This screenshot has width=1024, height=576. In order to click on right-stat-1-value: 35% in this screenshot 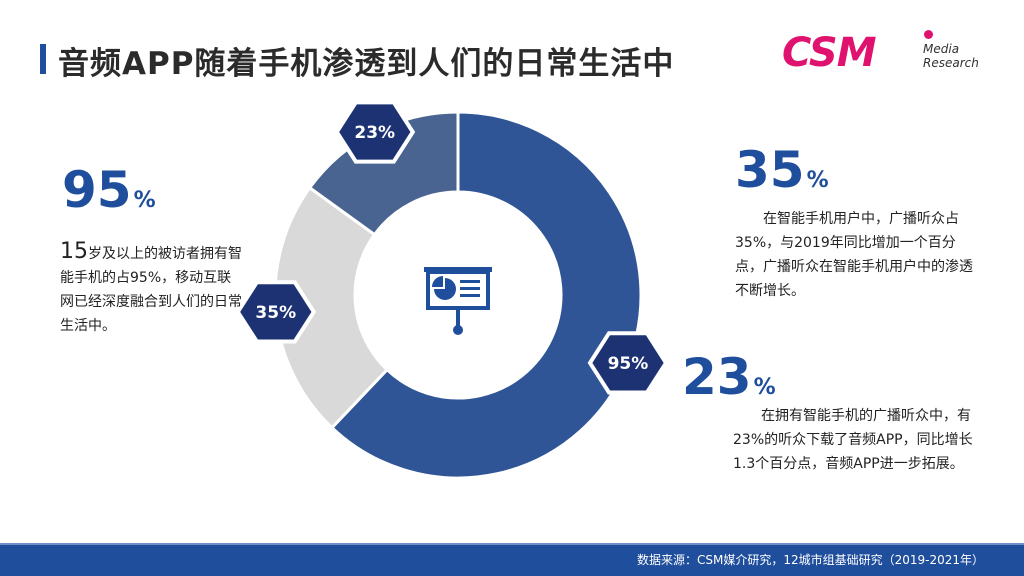, I will do `click(782, 175)`.